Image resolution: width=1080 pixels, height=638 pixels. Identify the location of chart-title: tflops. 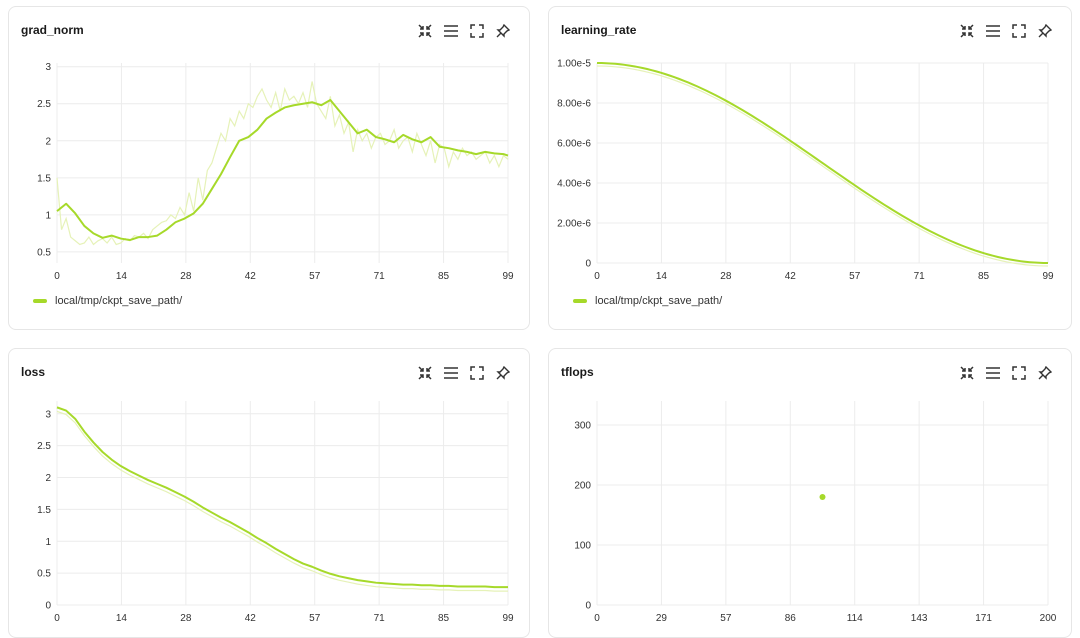
(577, 372).